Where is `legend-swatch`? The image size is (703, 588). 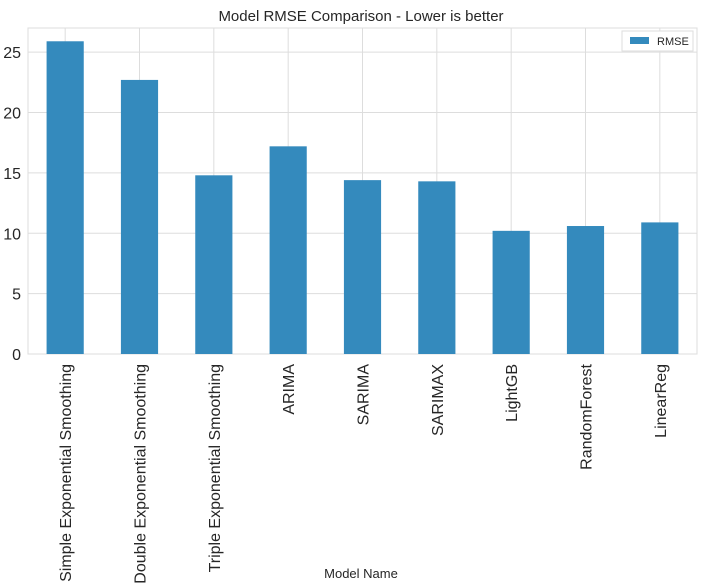
legend-swatch is located at coordinates (639, 40).